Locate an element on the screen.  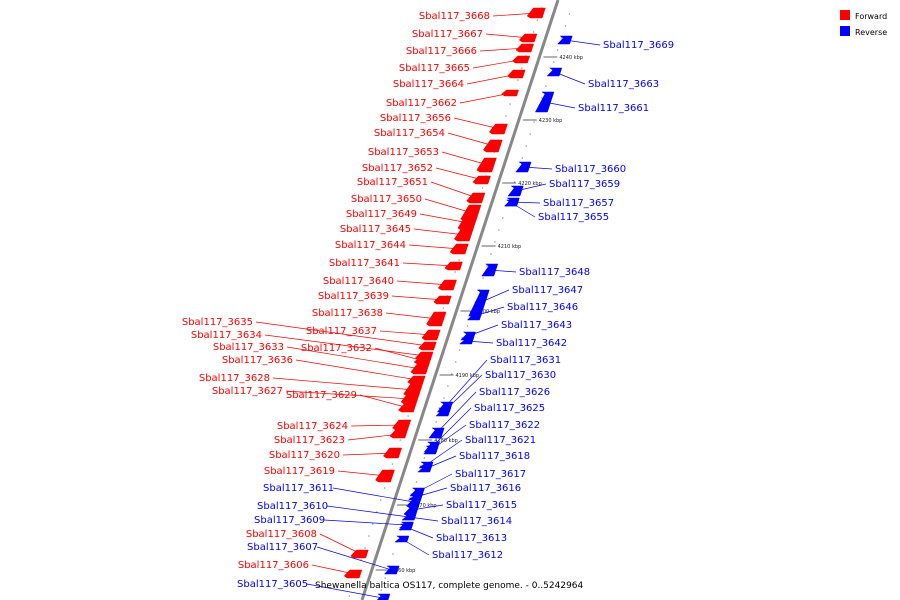
gene-label-reverse: Sbal117_3669 is located at coordinates (638, 45).